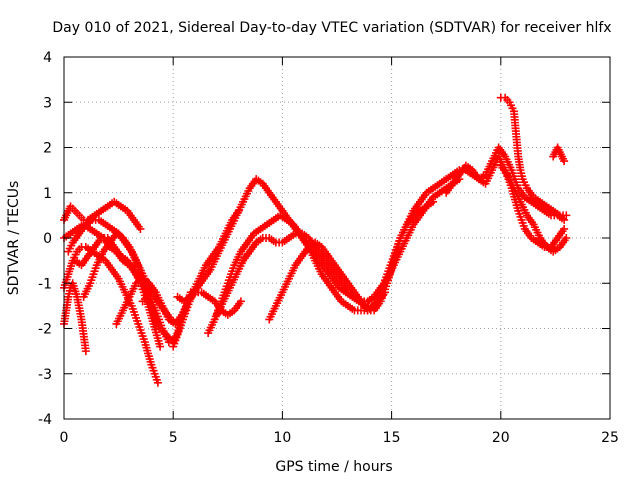 The width and height of the screenshot is (640, 480). What do you see at coordinates (64, 438) in the screenshot?
I see `x-tick-label: 0` at bounding box center [64, 438].